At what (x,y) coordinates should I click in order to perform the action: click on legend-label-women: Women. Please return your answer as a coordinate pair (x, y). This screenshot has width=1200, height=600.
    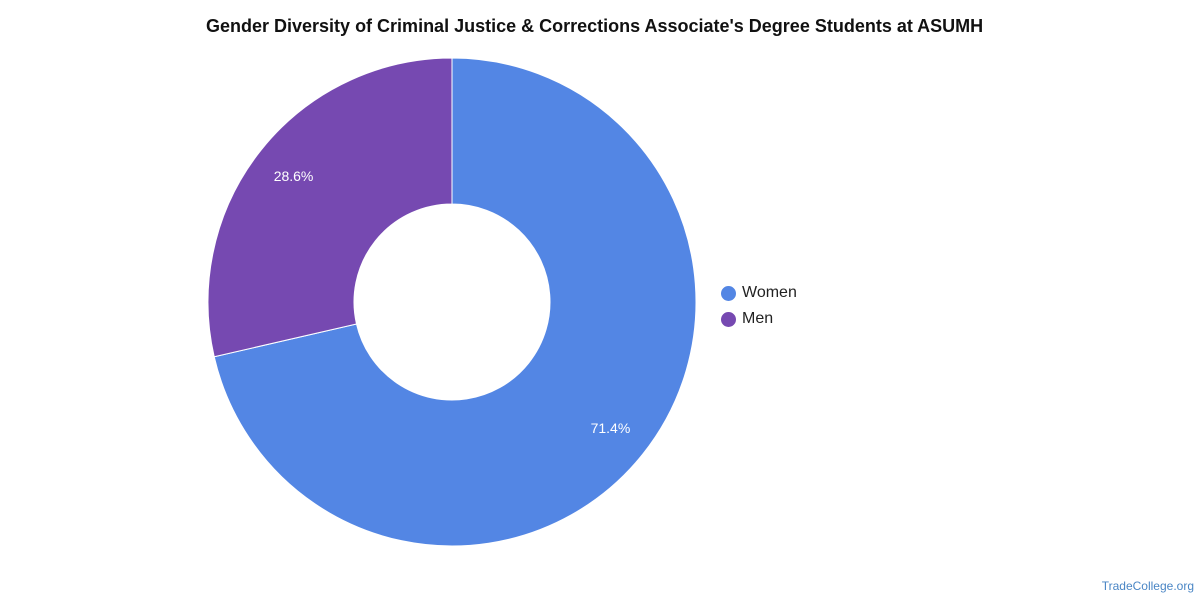
    Looking at the image, I should click on (769, 292).